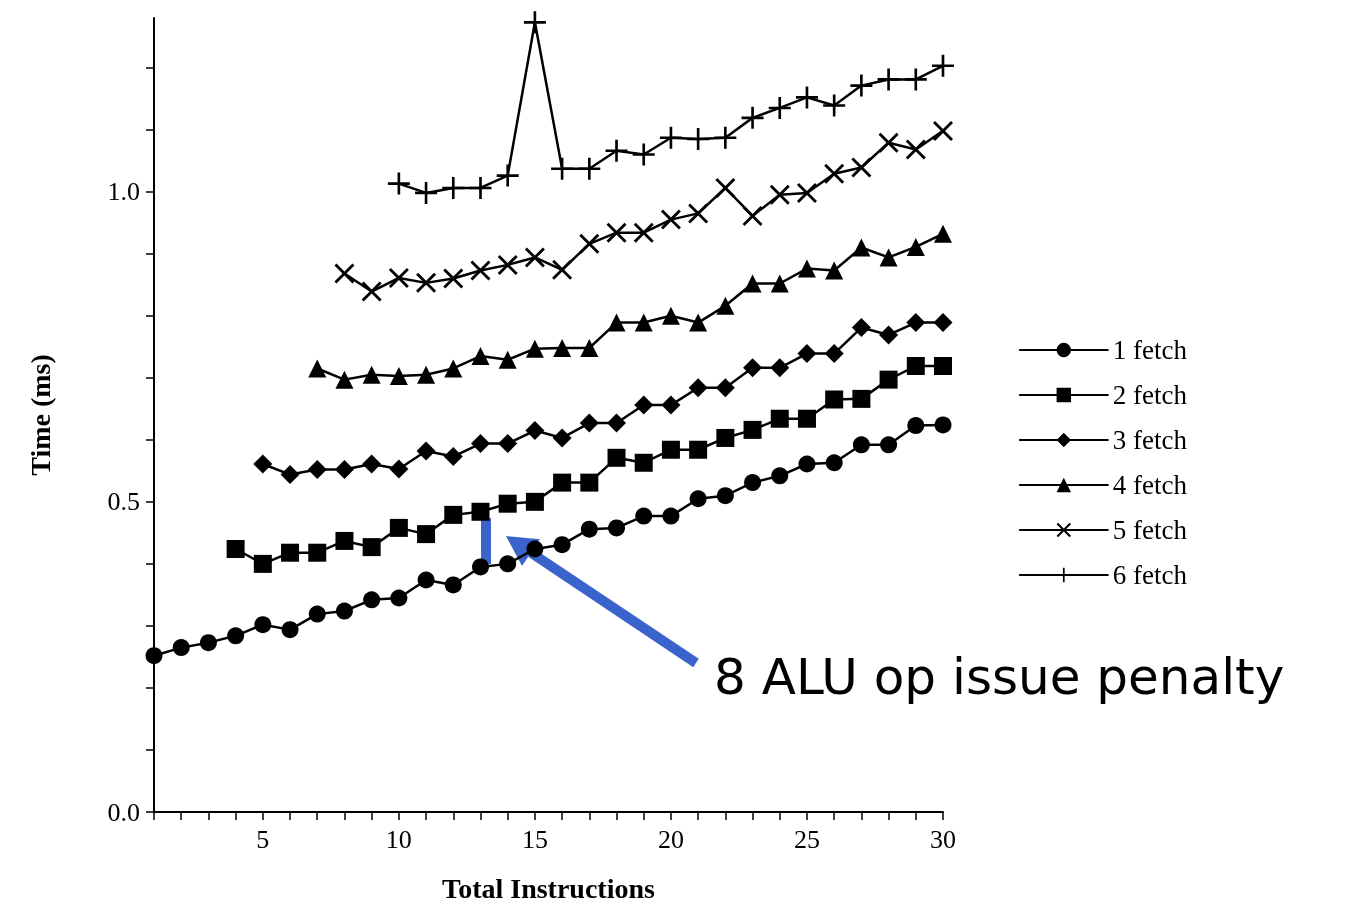 The height and width of the screenshot is (909, 1369). I want to click on x-axis-title: Total Instructions, so click(549, 888).